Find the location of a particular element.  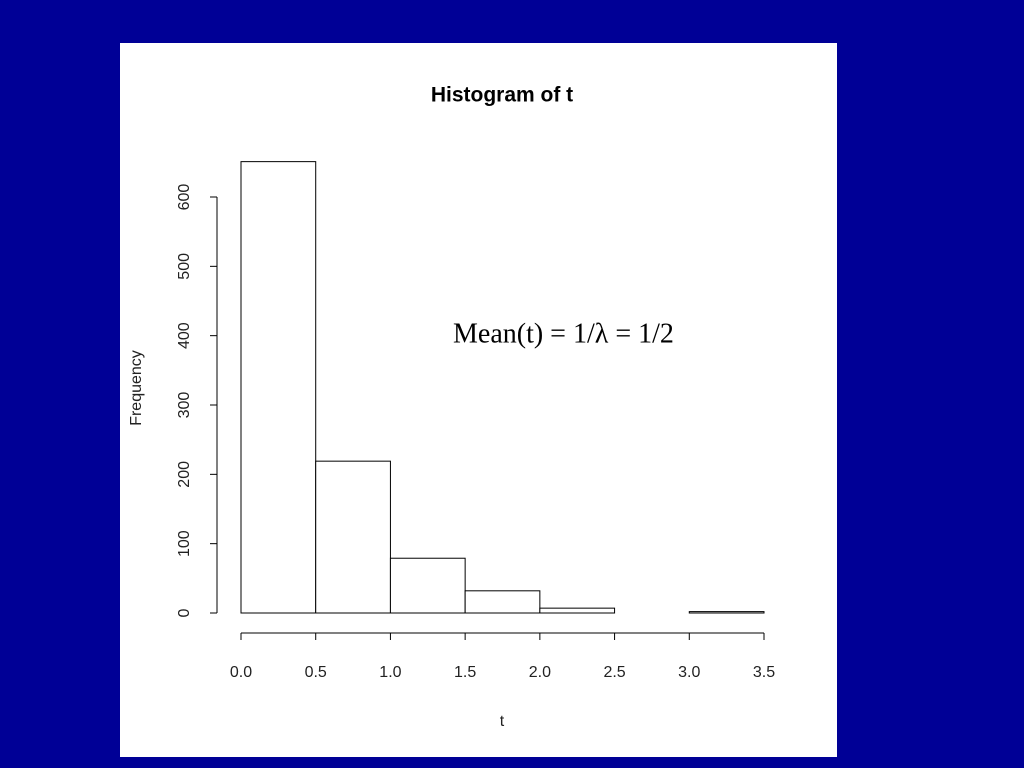

x-tick-label: 3.0 is located at coordinates (689, 672).